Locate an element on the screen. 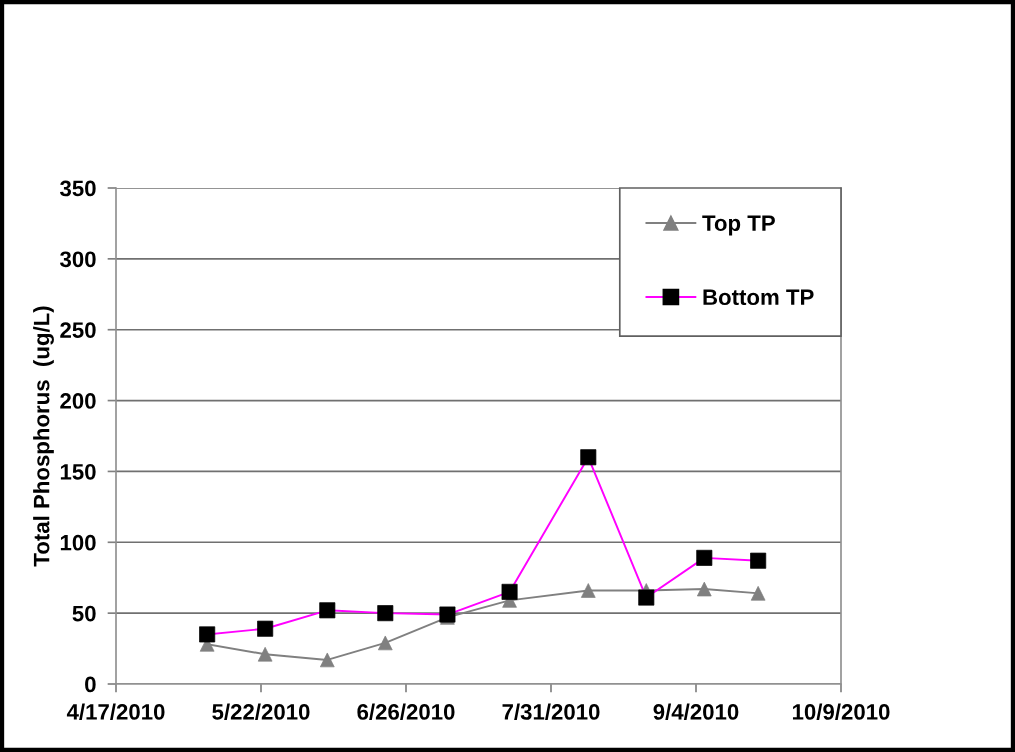 The width and height of the screenshot is (1015, 752). y-tick-label: 150 is located at coordinates (78, 471).